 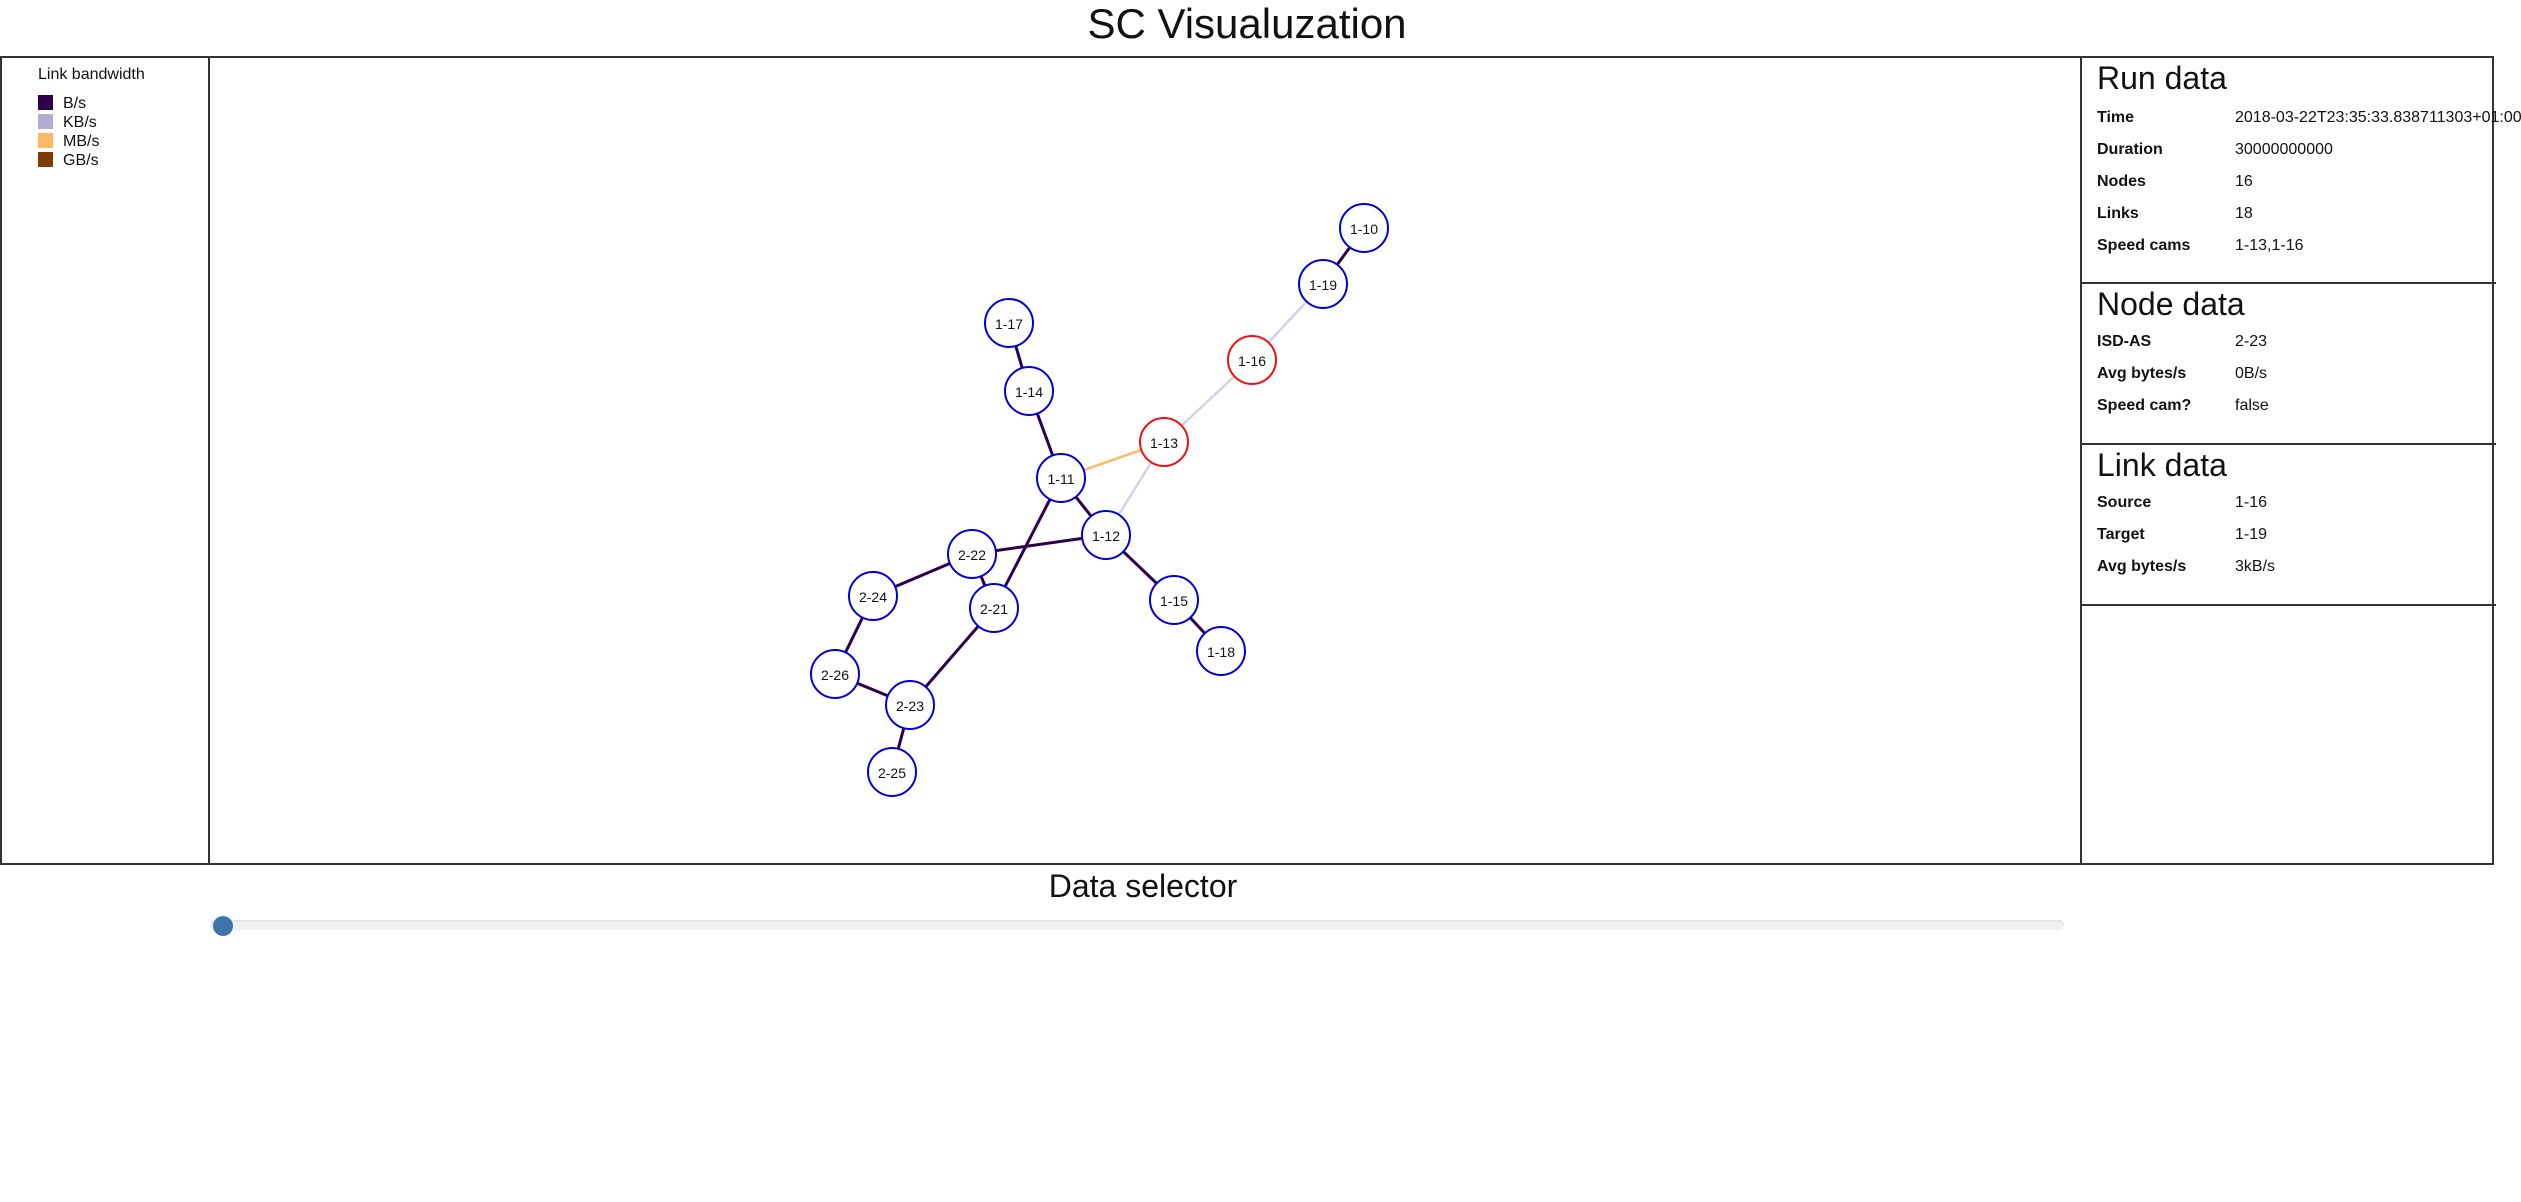 I want to click on node-label: 1-19, so click(x=1323, y=285).